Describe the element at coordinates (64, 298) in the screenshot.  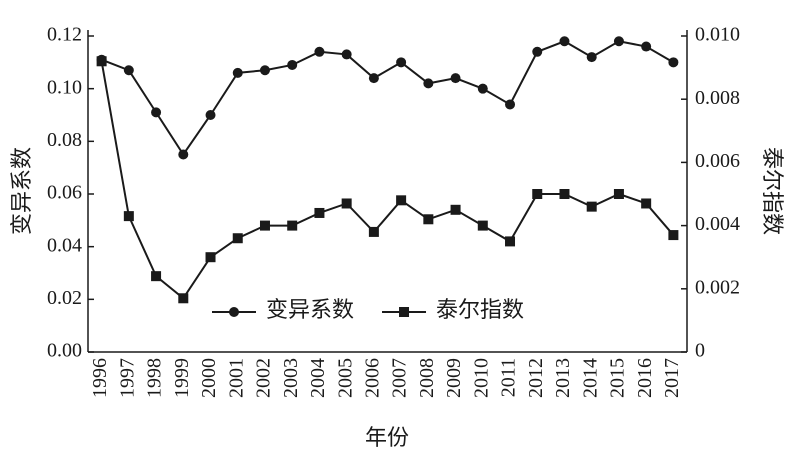
I see `y-tick-label: 0.02` at that location.